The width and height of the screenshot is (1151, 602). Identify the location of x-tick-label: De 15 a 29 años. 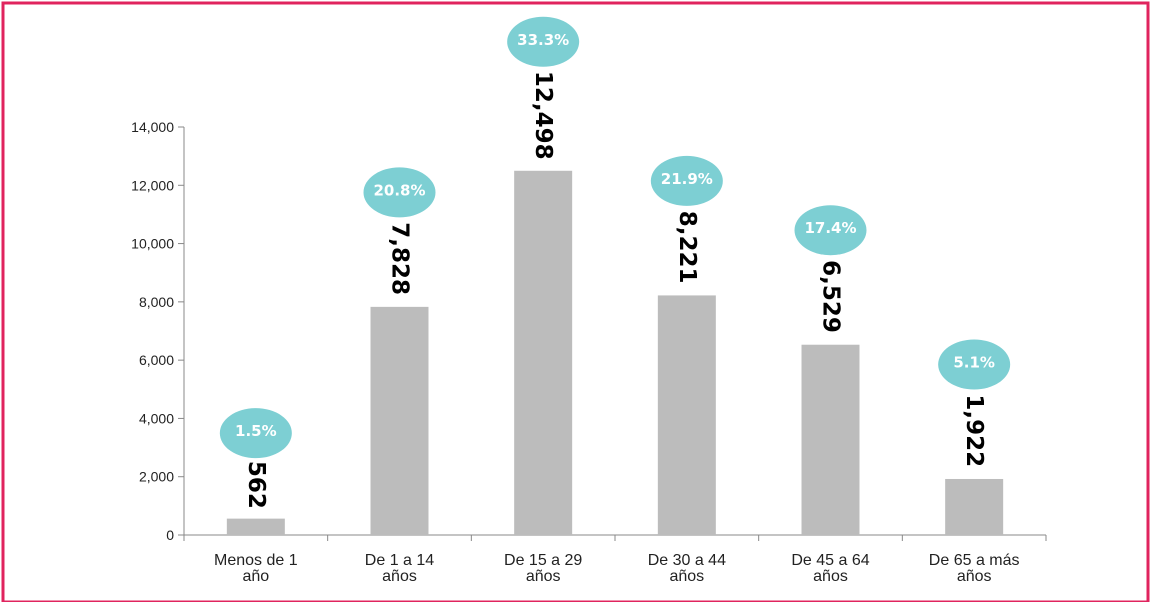
(543, 568).